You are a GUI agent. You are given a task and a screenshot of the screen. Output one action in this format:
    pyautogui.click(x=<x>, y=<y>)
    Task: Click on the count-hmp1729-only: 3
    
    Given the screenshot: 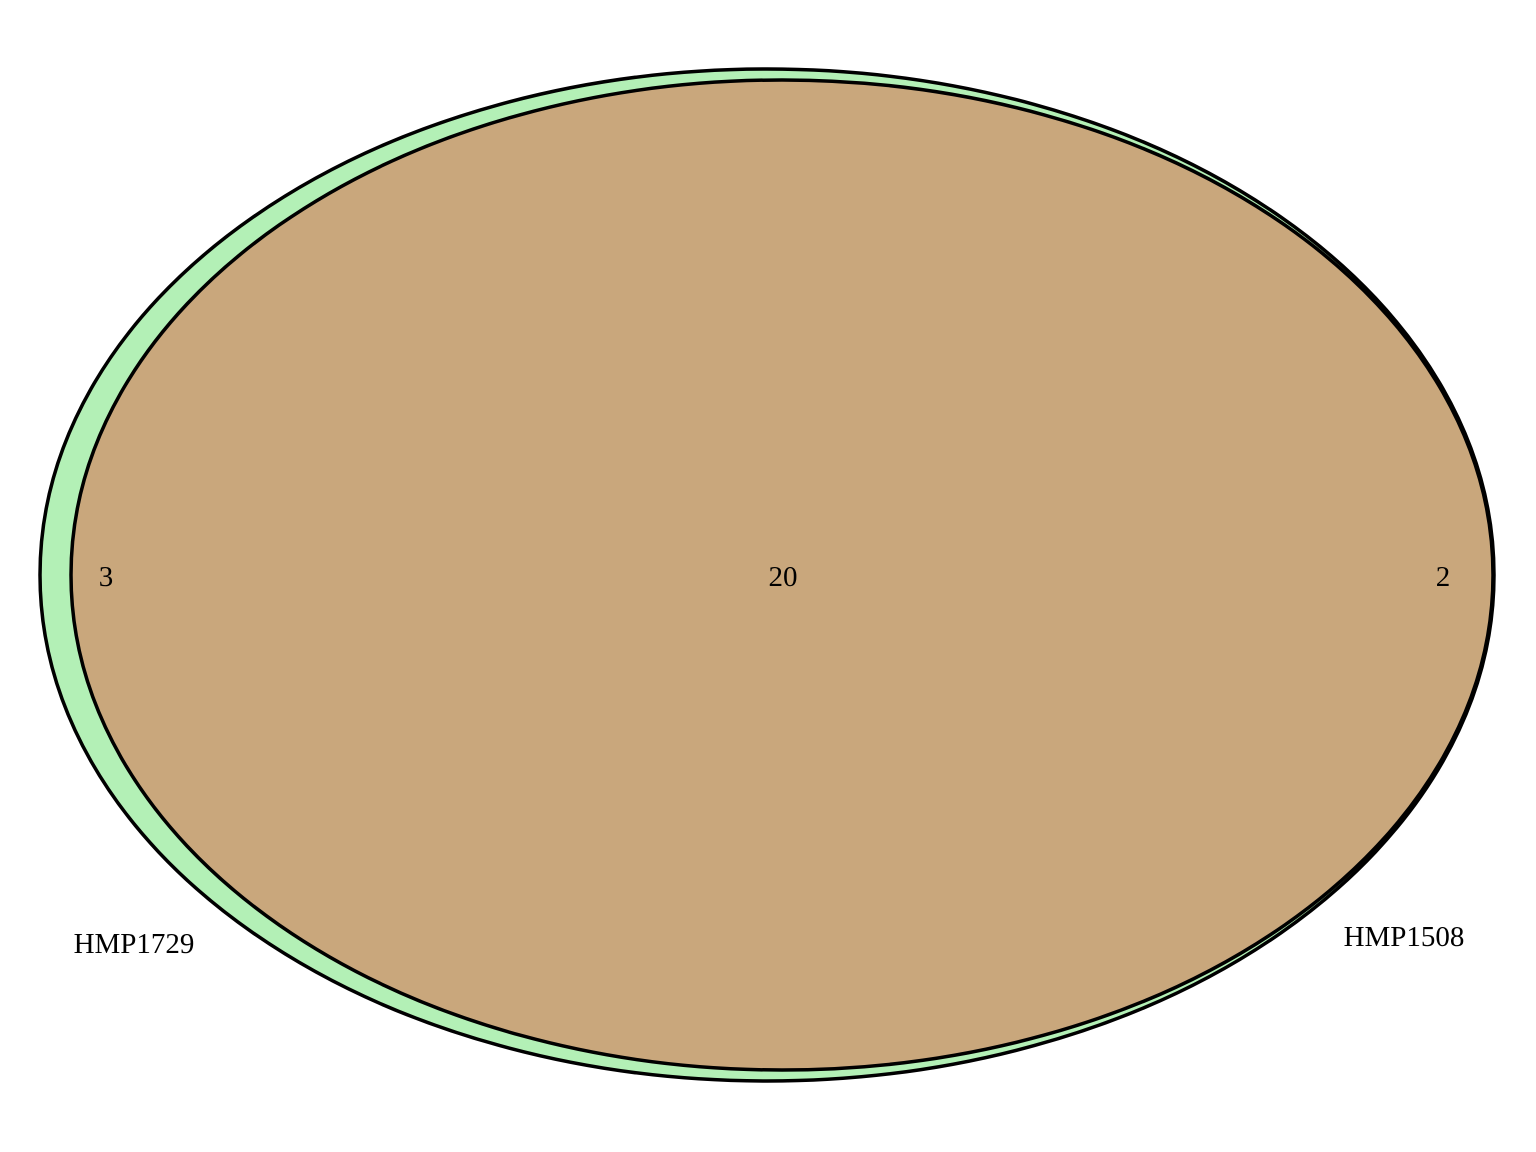 What is the action you would take?
    pyautogui.click(x=106, y=577)
    